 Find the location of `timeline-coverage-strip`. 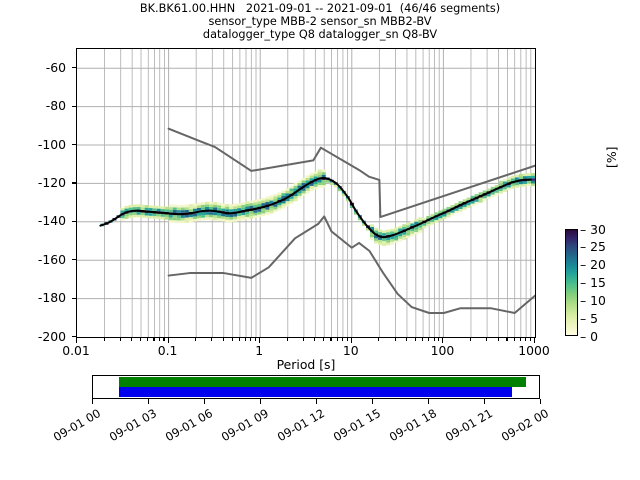

timeline-coverage-strip is located at coordinates (316, 387).